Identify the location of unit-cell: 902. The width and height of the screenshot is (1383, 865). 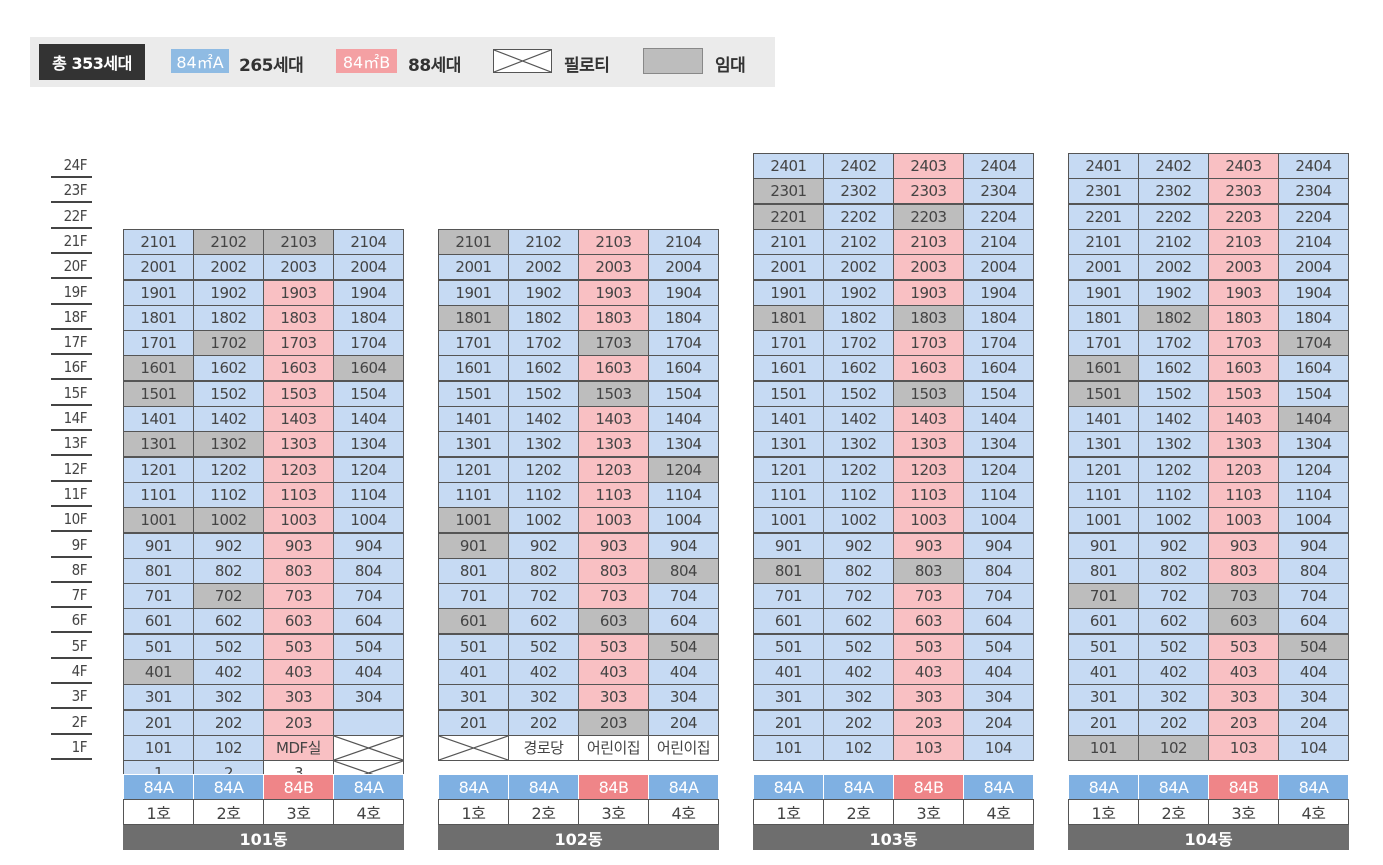
(543, 545).